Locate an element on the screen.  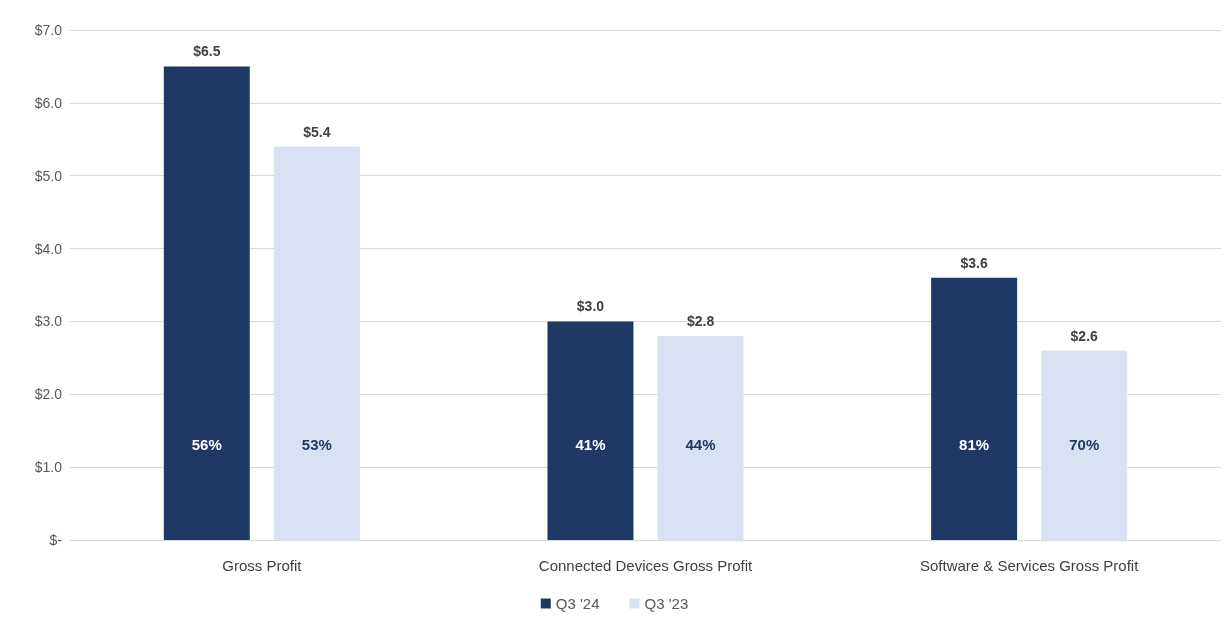
y-tick-label: $4.0 is located at coordinates (48, 248).